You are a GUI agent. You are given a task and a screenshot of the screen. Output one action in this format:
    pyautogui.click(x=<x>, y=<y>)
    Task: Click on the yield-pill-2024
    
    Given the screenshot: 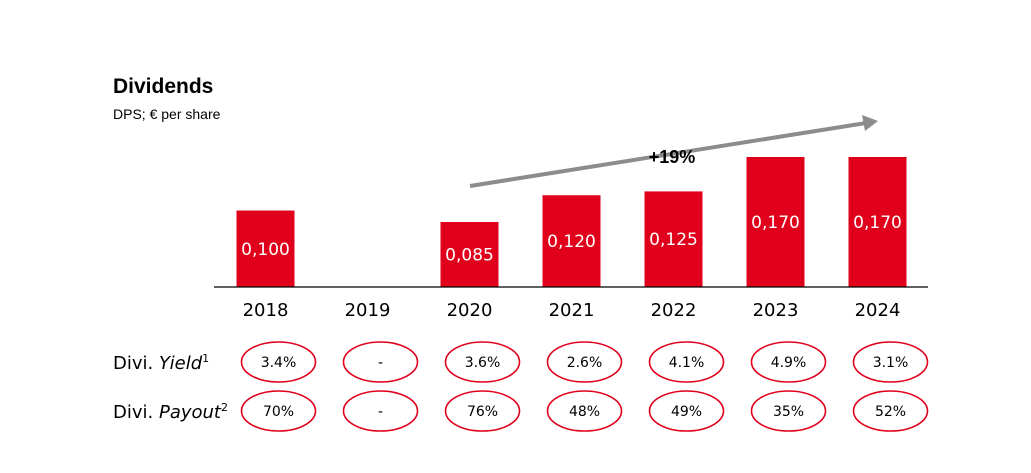 What is the action you would take?
    pyautogui.click(x=890, y=362)
    